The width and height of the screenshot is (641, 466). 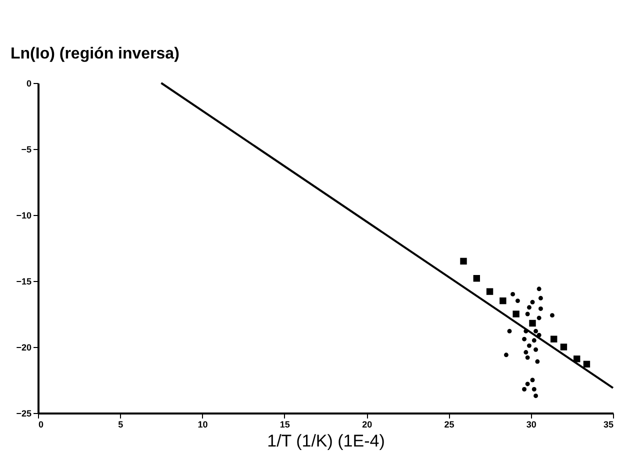 I want to click on x-tick-label: 15, so click(x=285, y=425).